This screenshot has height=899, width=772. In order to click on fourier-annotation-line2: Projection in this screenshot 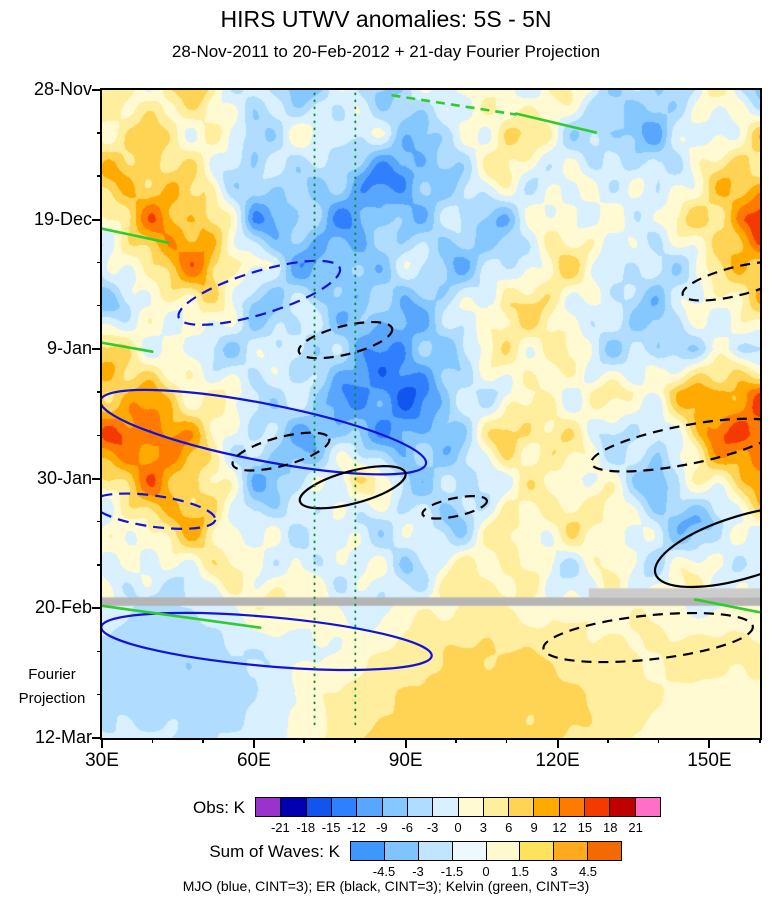, I will do `click(52, 698)`.